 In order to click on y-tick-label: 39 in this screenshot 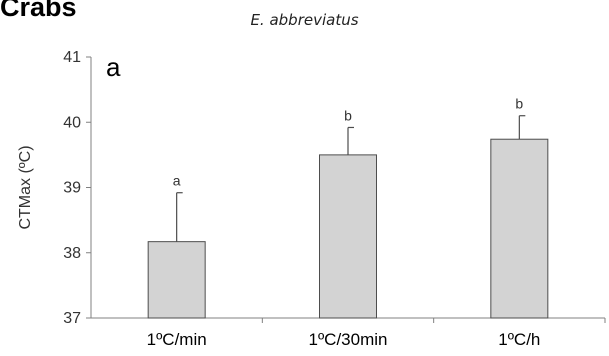, I will do `click(72, 188)`.